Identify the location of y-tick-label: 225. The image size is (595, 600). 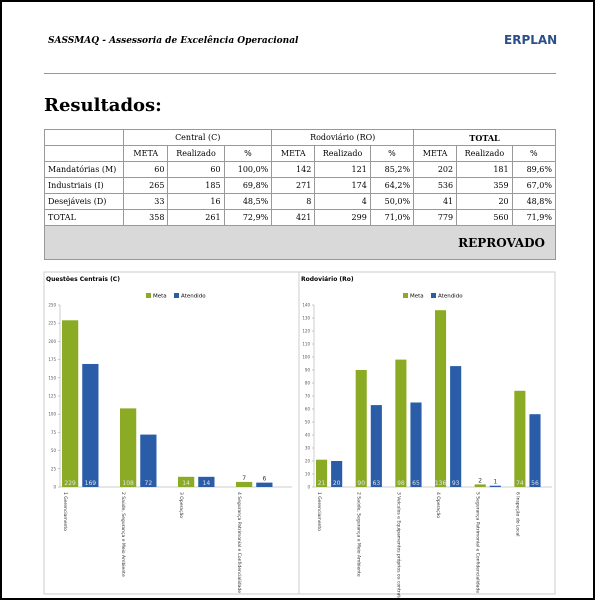
(52, 323).